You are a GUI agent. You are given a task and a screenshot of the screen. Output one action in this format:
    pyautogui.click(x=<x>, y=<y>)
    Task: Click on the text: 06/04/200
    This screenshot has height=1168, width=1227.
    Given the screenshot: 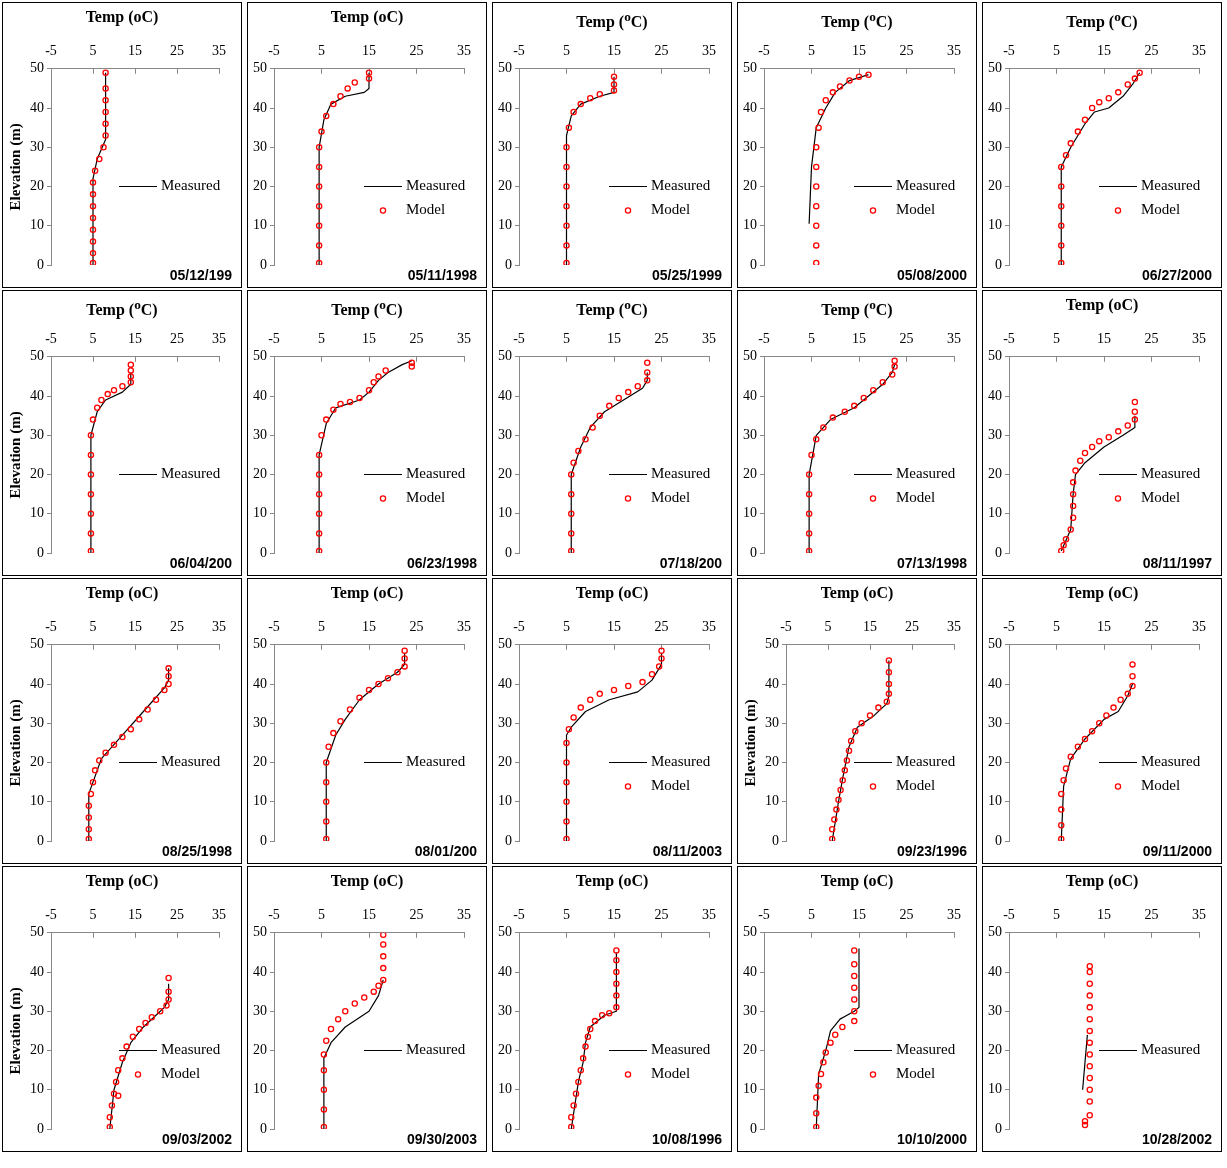 What is the action you would take?
    pyautogui.click(x=201, y=562)
    